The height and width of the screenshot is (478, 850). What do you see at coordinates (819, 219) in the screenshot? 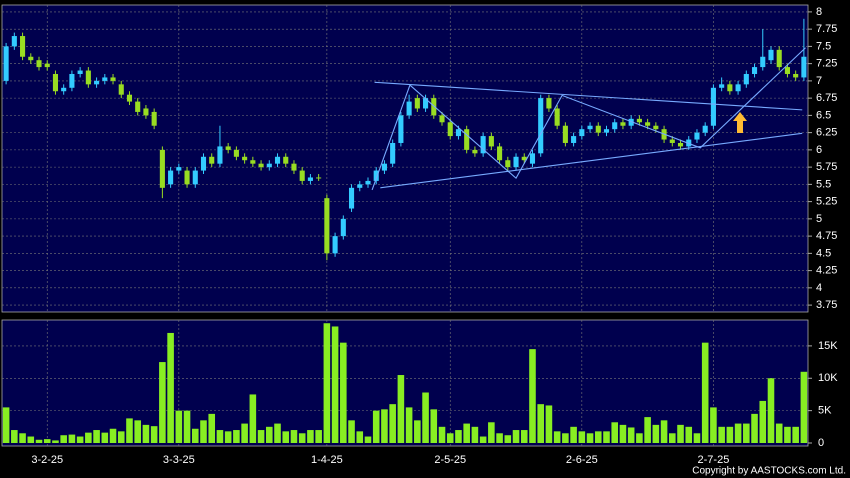
I see `y-tick-label: 5` at bounding box center [819, 219].